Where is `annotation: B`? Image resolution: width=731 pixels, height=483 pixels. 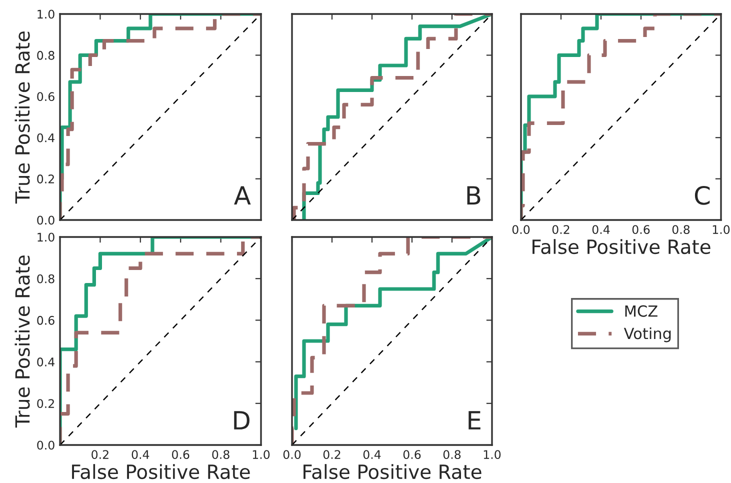 annotation: B is located at coordinates (473, 195).